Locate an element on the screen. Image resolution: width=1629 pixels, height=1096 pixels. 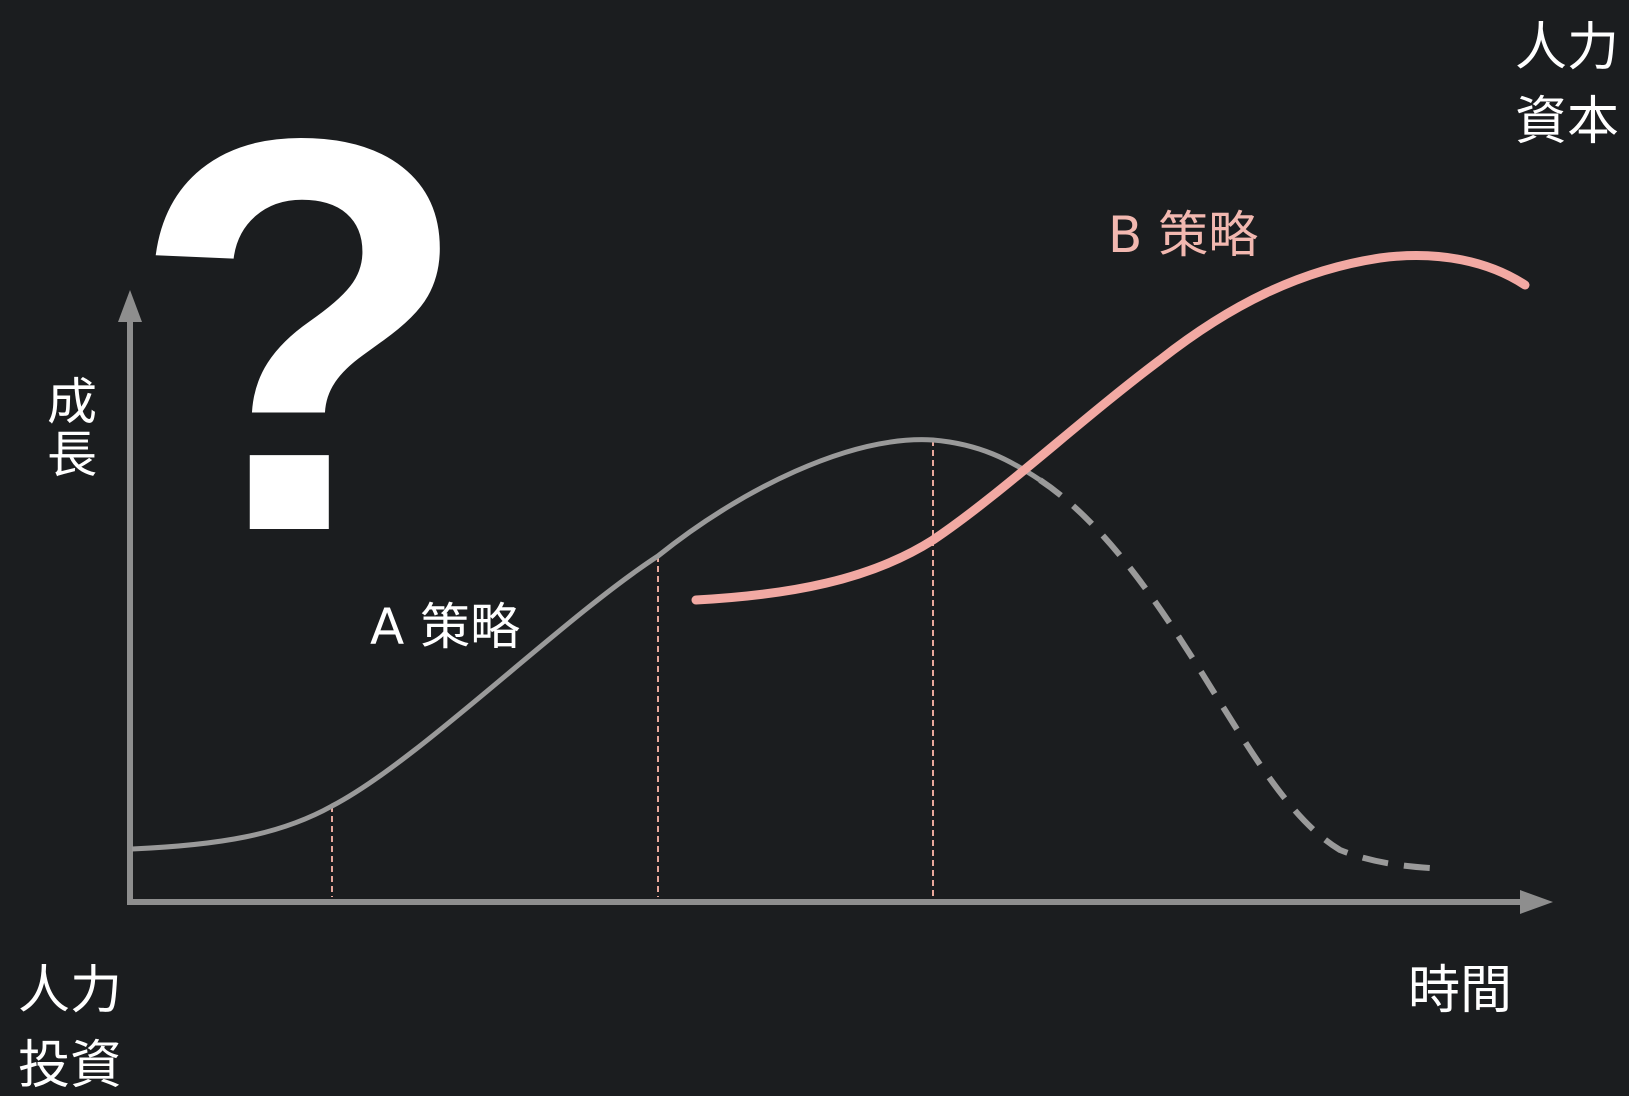
curve-a-label: A 策略 is located at coordinates (445, 627).